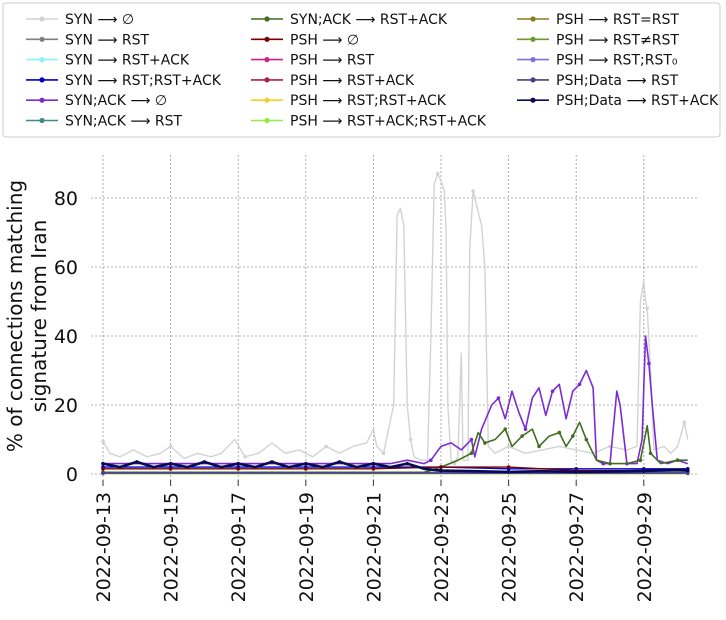  I want to click on x-tick-label: 2022-09-15, so click(172, 547).